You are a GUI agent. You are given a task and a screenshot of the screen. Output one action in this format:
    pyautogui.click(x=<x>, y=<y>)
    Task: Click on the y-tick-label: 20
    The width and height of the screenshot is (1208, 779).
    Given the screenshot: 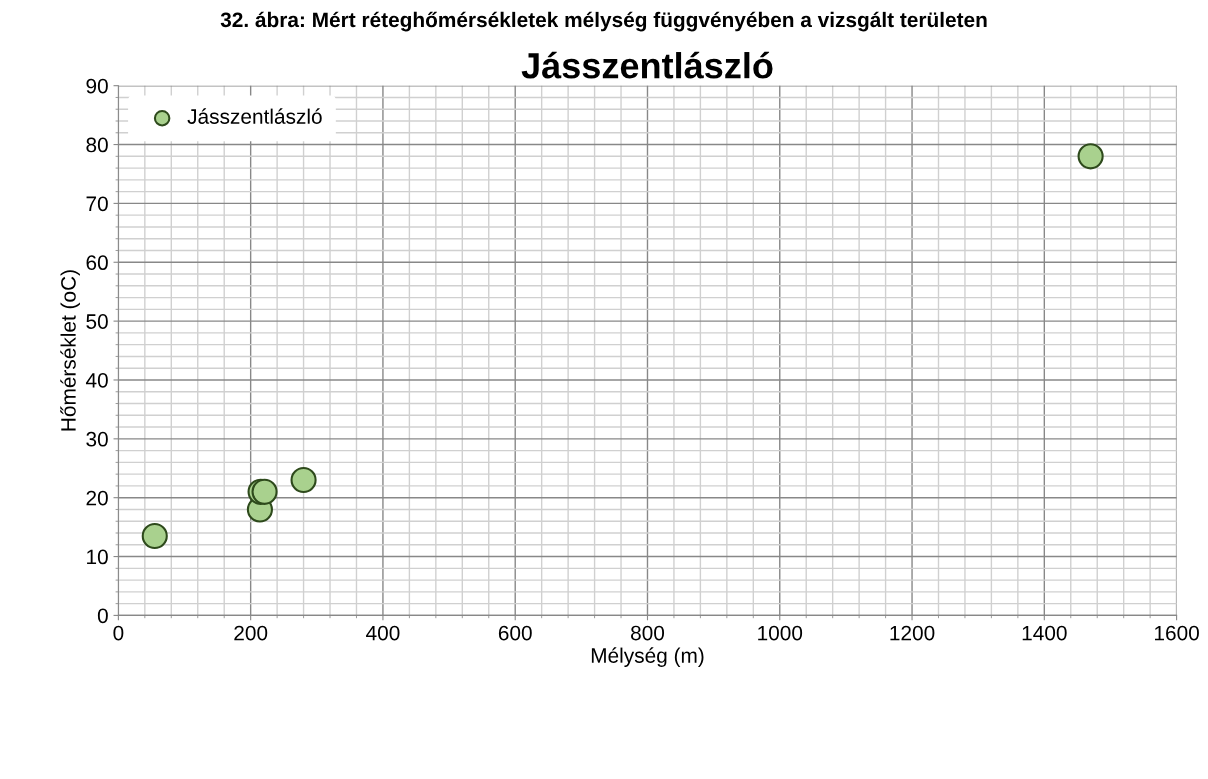 What is the action you would take?
    pyautogui.click(x=97, y=498)
    